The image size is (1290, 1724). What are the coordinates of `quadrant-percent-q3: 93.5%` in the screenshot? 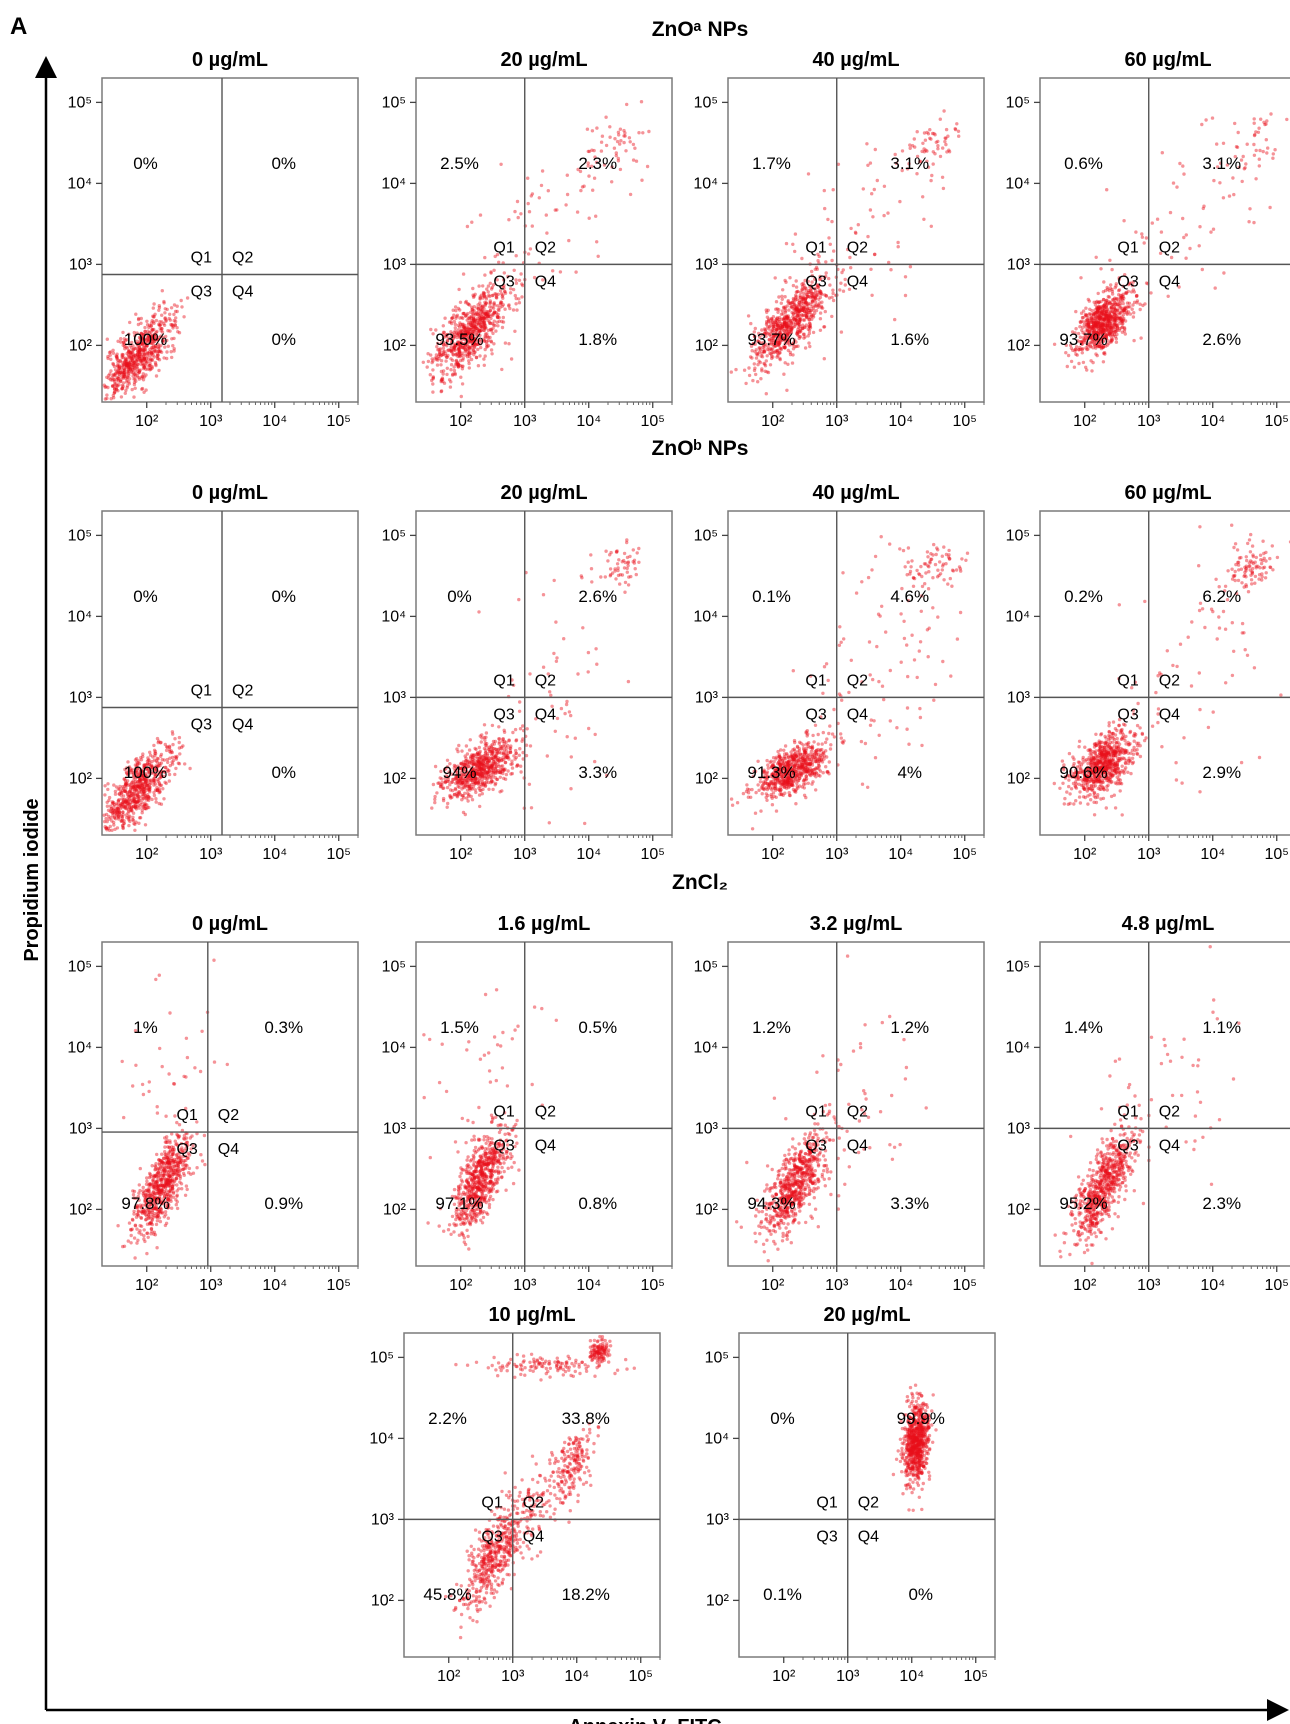 It's located at (459, 339).